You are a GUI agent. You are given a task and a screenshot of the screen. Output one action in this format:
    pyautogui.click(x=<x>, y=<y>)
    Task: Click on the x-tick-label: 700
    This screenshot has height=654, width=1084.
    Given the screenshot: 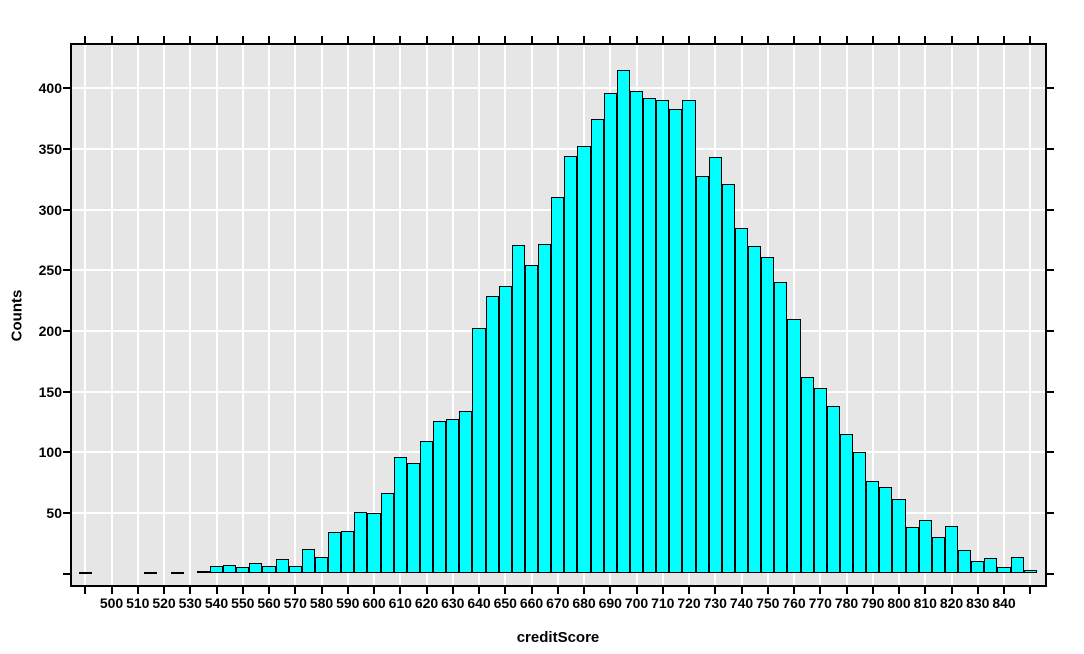 What is the action you would take?
    pyautogui.click(x=636, y=603)
    